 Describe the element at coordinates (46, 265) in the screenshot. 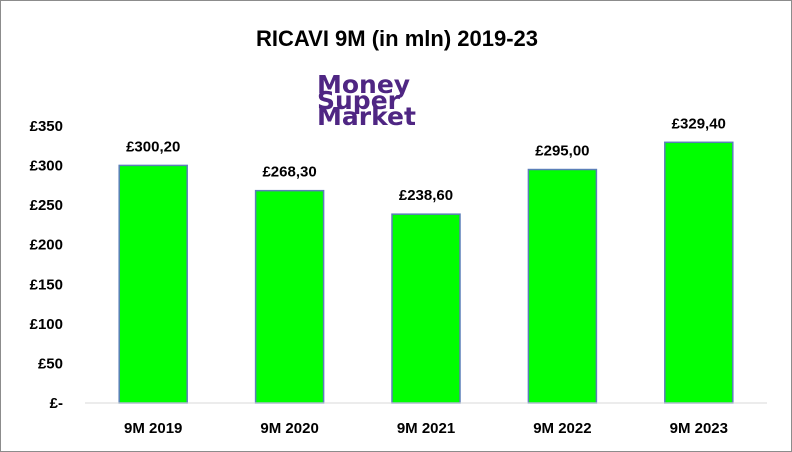

I see `y-axis-ticks: £- £50 £100 £150 £200 £250 £300 £350` at that location.